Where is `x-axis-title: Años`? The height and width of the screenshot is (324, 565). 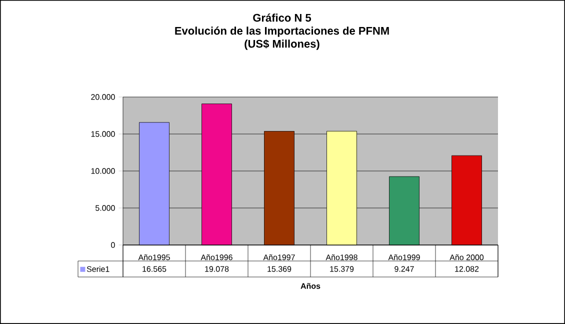 x-axis-title: Años is located at coordinates (310, 286).